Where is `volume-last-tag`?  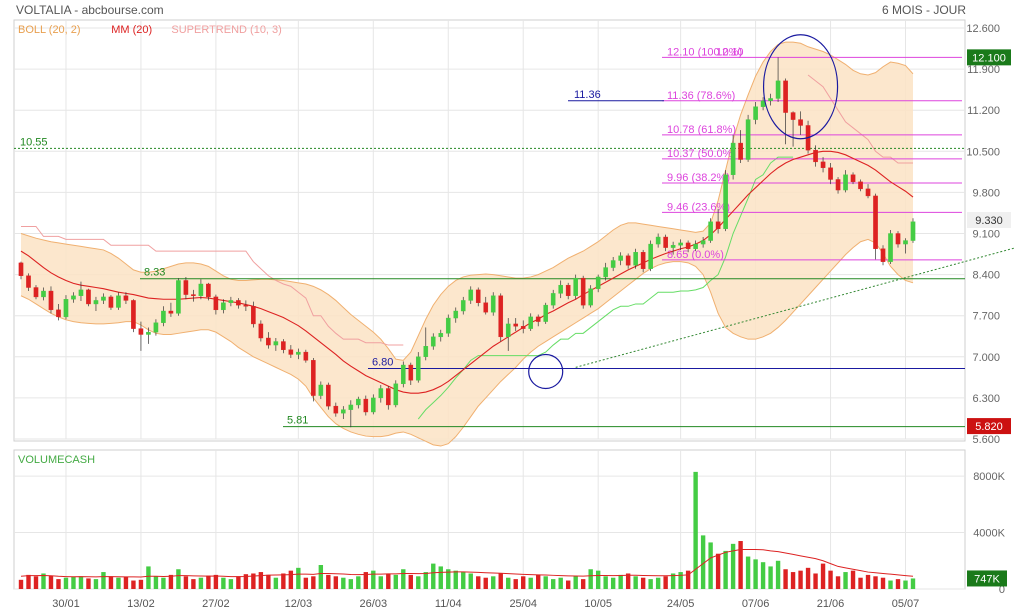 volume-last-tag is located at coordinates (987, 578).